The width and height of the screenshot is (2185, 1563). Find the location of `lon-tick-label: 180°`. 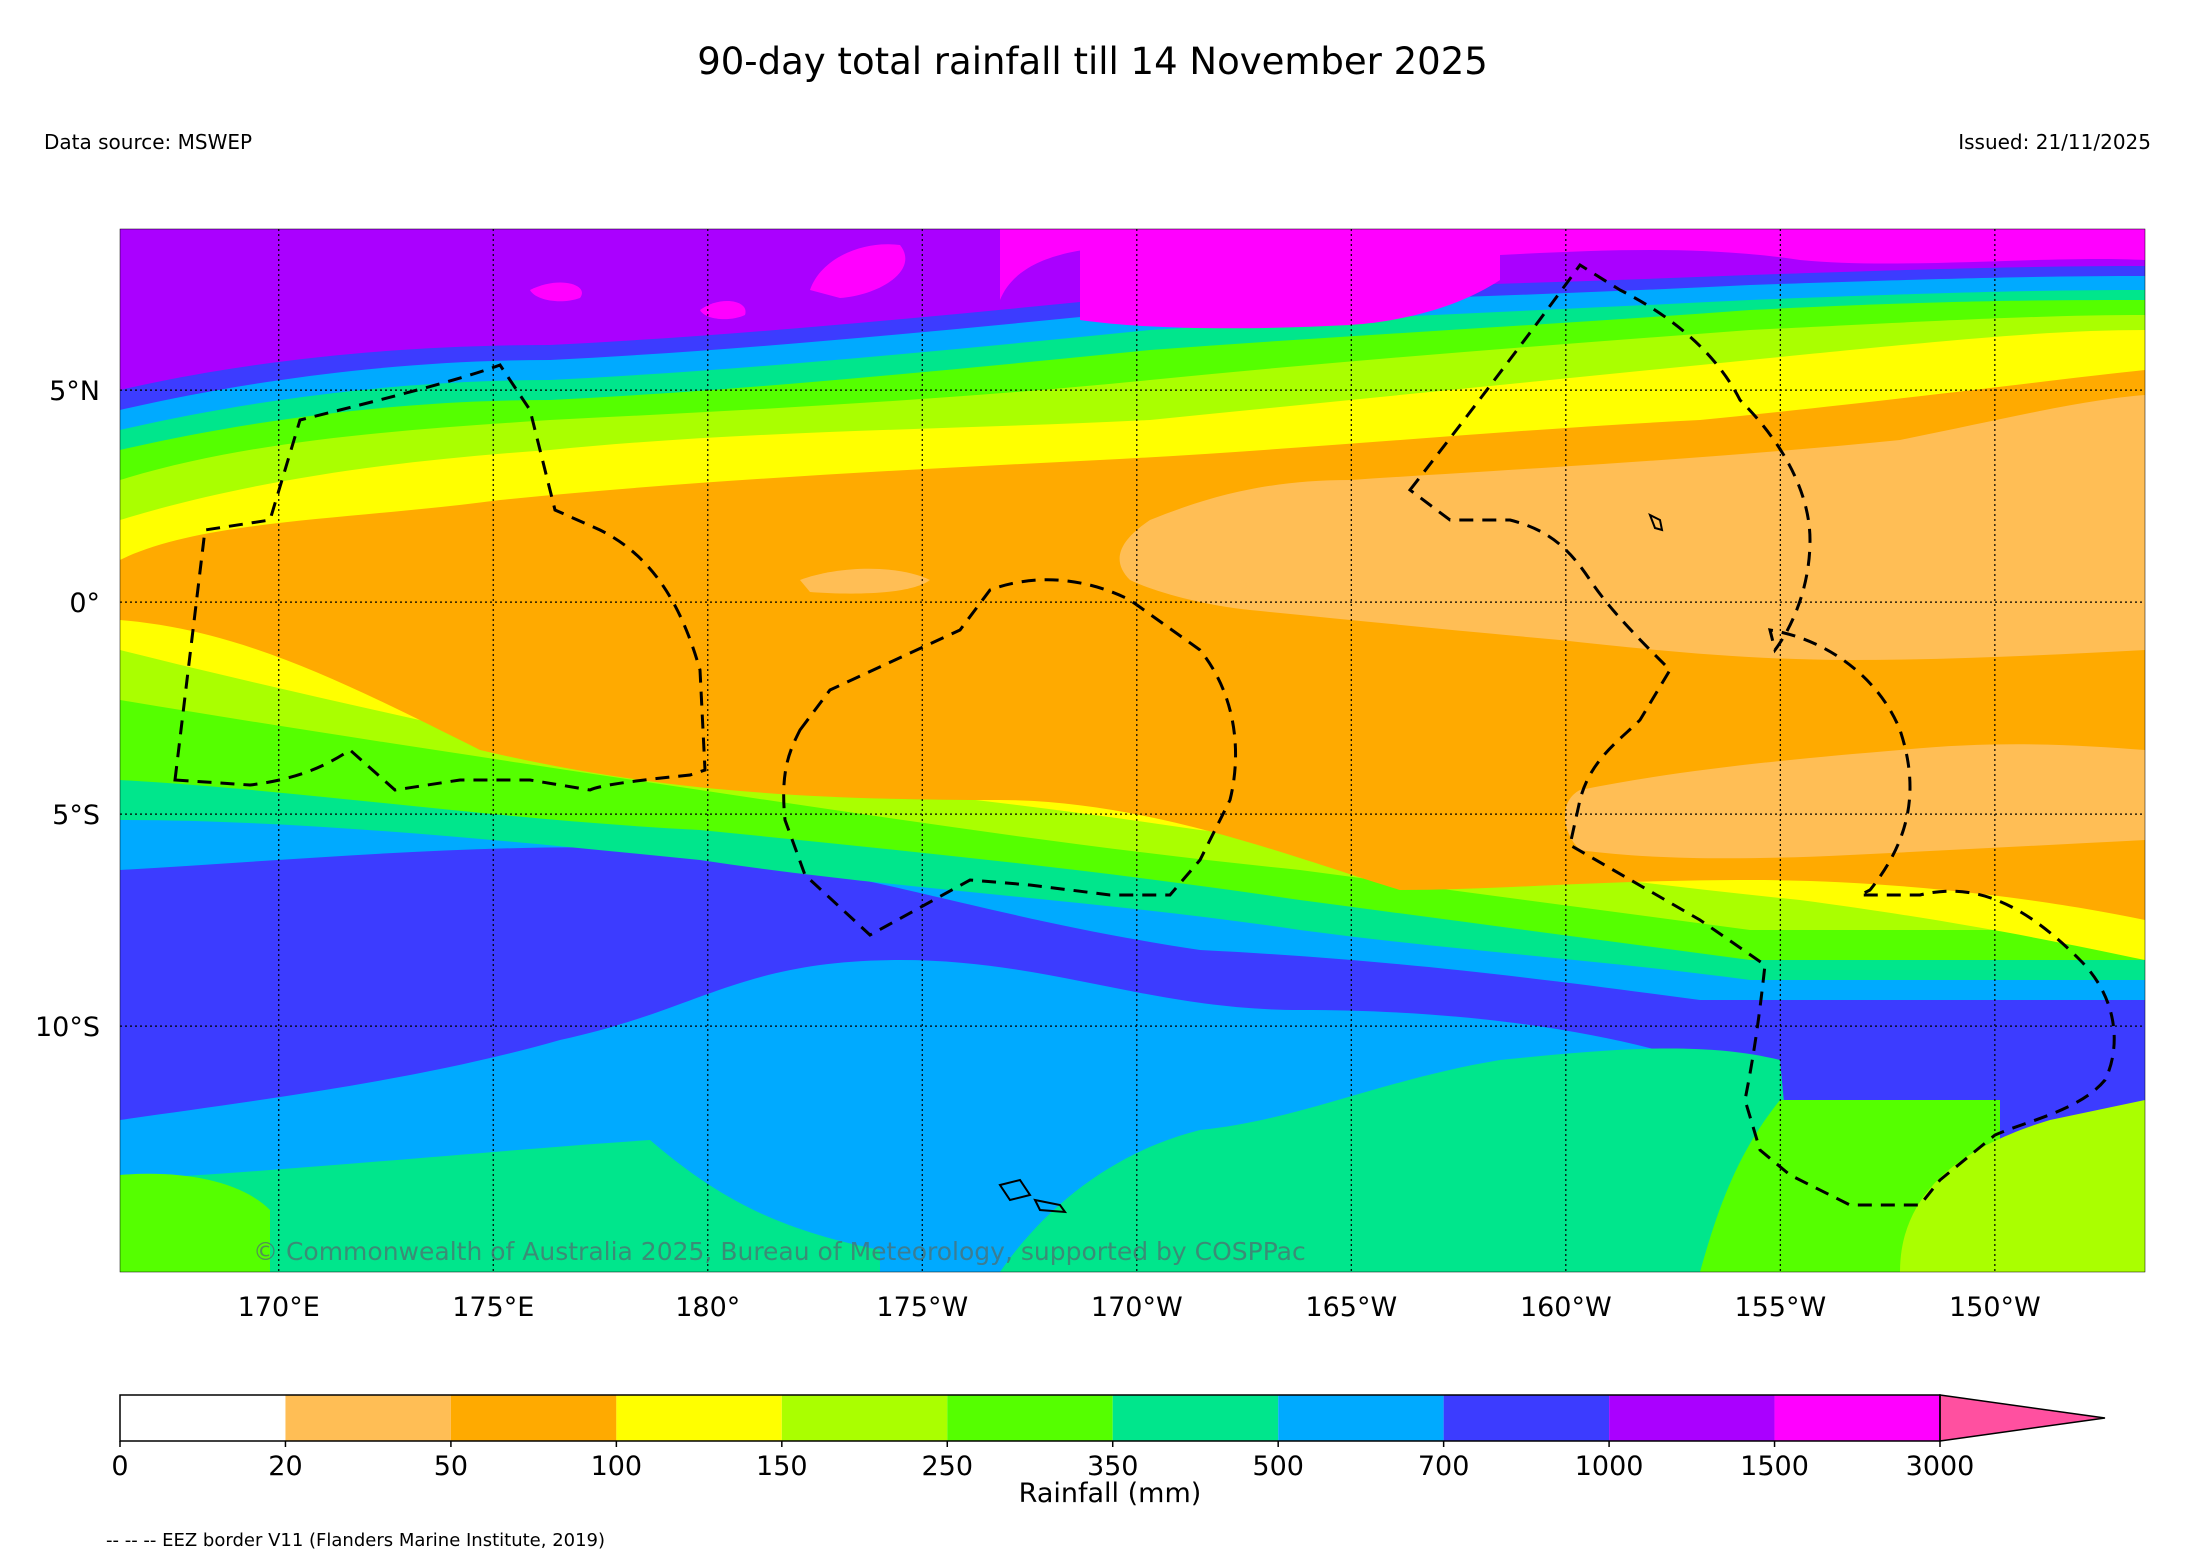

lon-tick-label: 180° is located at coordinates (707, 1307).